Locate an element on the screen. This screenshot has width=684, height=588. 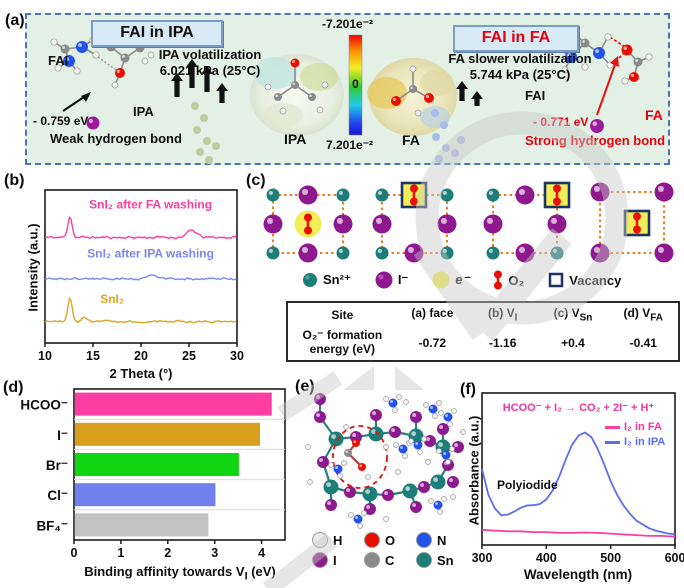
legend-electron: e⁻ is located at coordinates (450, 280).